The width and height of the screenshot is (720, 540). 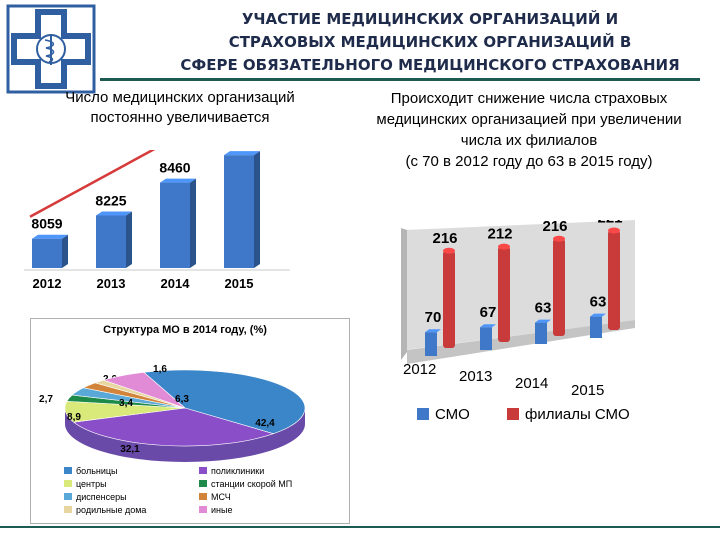 I want to click on chart-side-wall, so click(x=404, y=294).